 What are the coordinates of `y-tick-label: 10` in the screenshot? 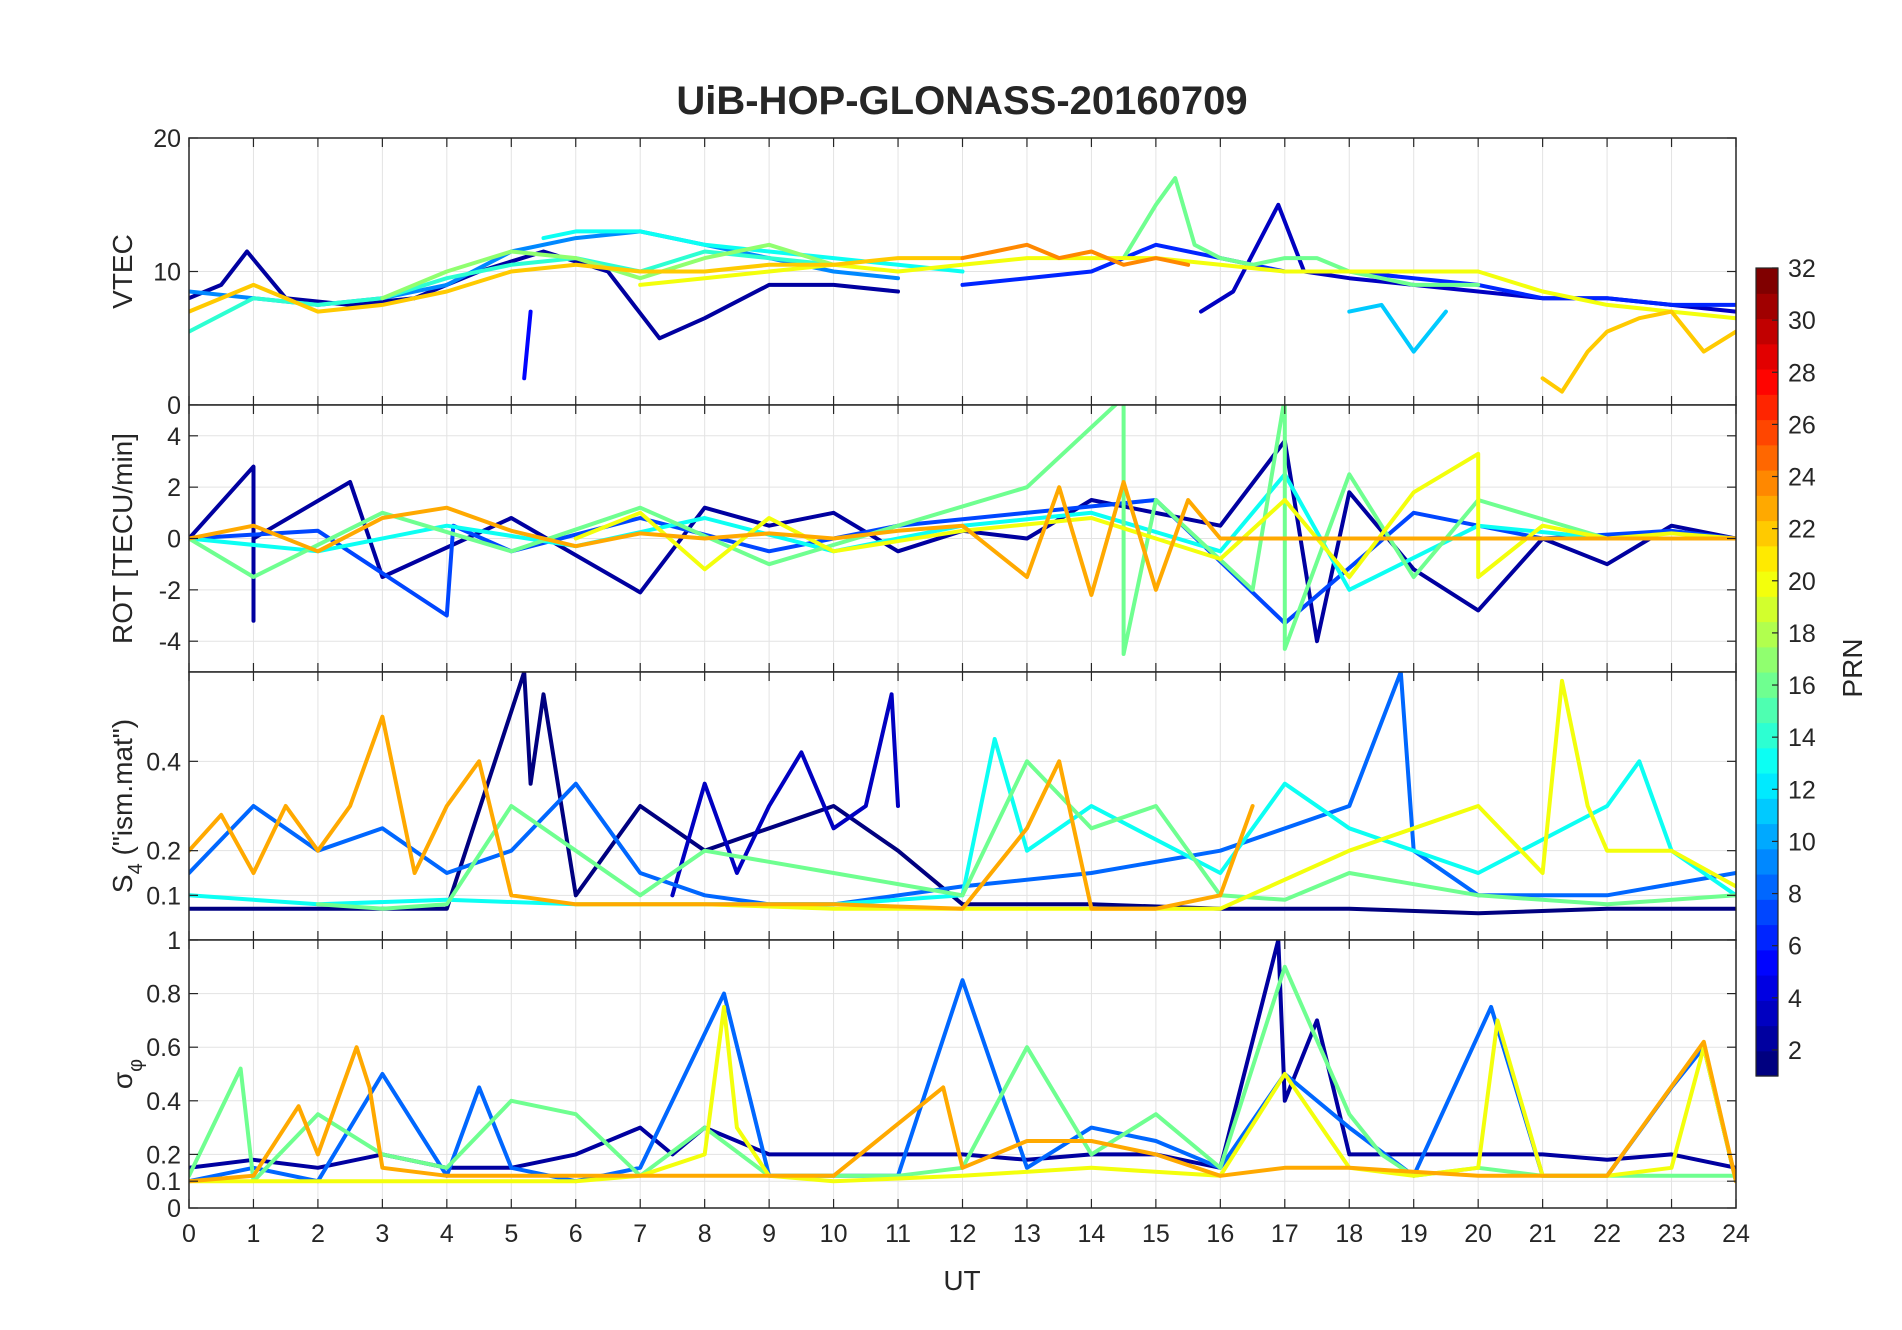 It's located at (167, 273).